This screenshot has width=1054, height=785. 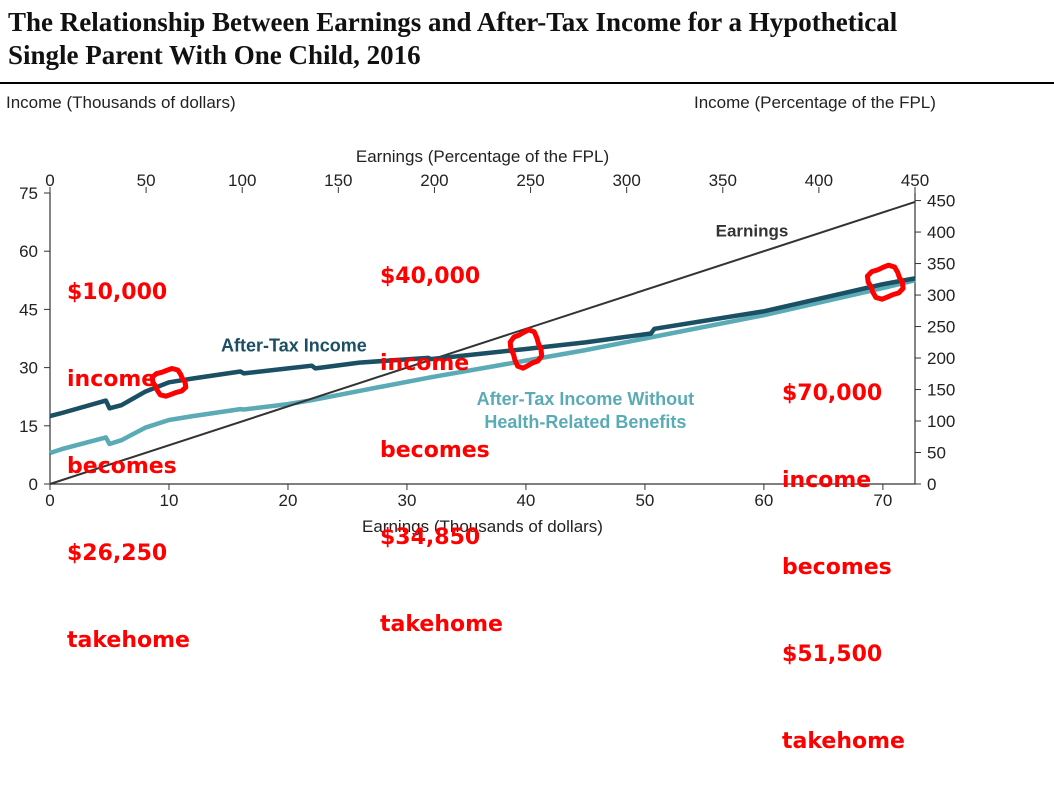 I want to click on annotation-70k-line: $70,000, so click(x=832, y=393).